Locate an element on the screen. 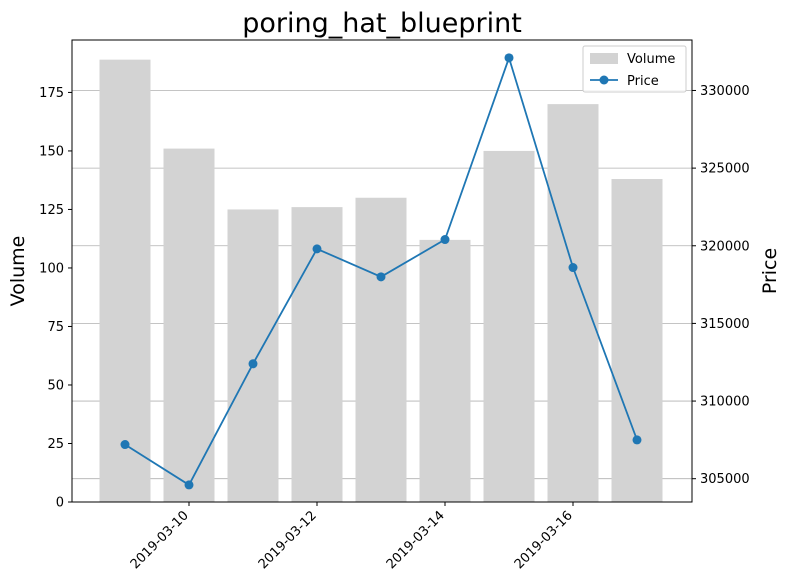  legend-label-volume: Volume is located at coordinates (651, 59).